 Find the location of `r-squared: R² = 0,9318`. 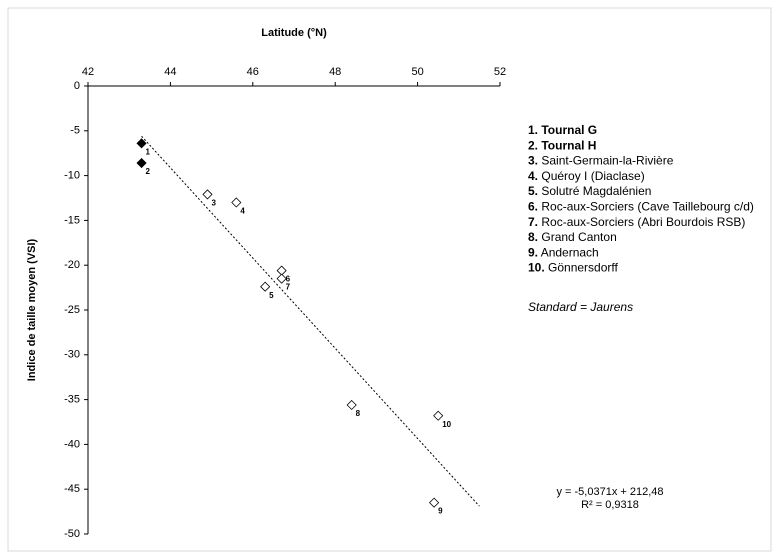

r-squared: R² = 0,9318 is located at coordinates (610, 505).